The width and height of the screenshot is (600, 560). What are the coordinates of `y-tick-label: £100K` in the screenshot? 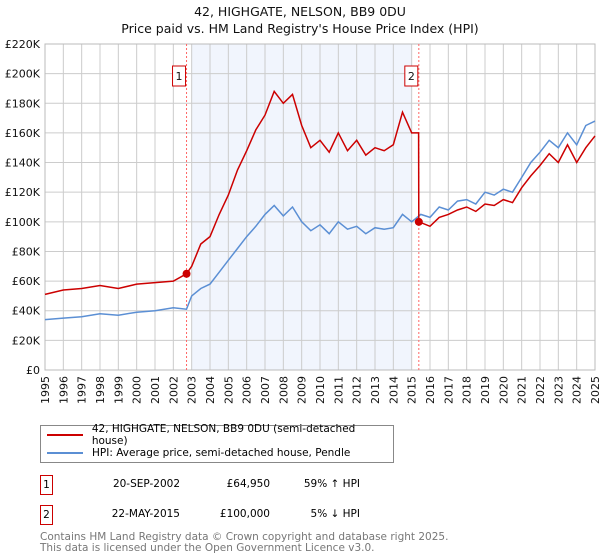 It's located at (23, 222).